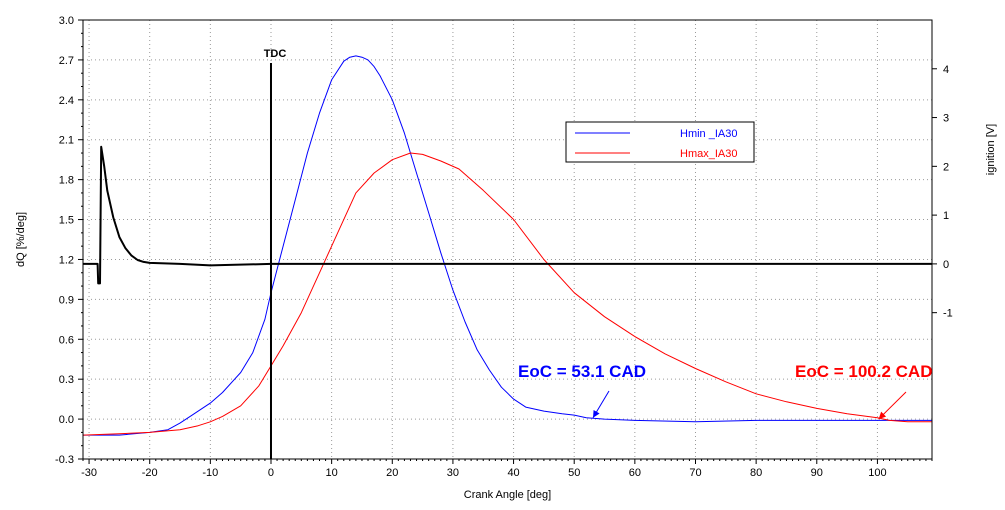  I want to click on y-tick-label: 0.9, so click(66, 300).